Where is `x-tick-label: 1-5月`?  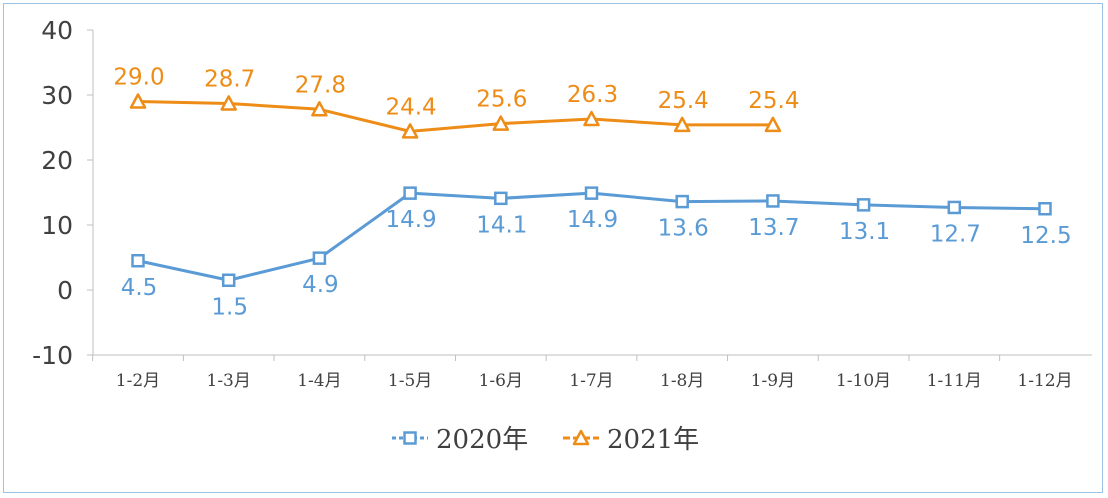 x-tick-label: 1-5月 is located at coordinates (410, 381).